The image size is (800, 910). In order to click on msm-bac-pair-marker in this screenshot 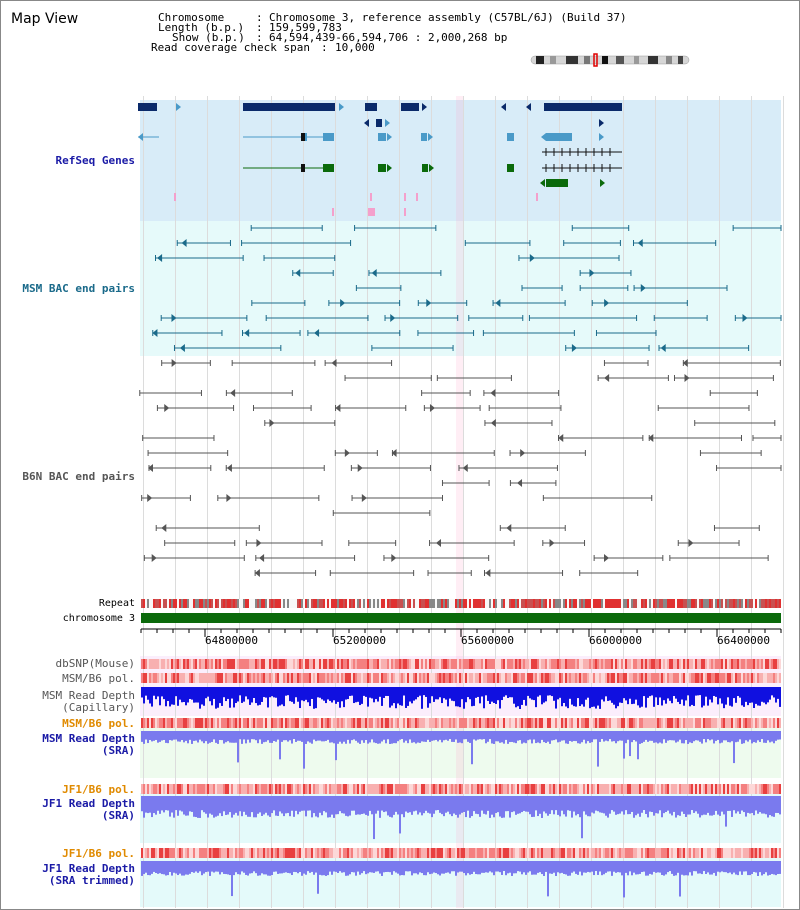, I will do `click(160, 258)`.